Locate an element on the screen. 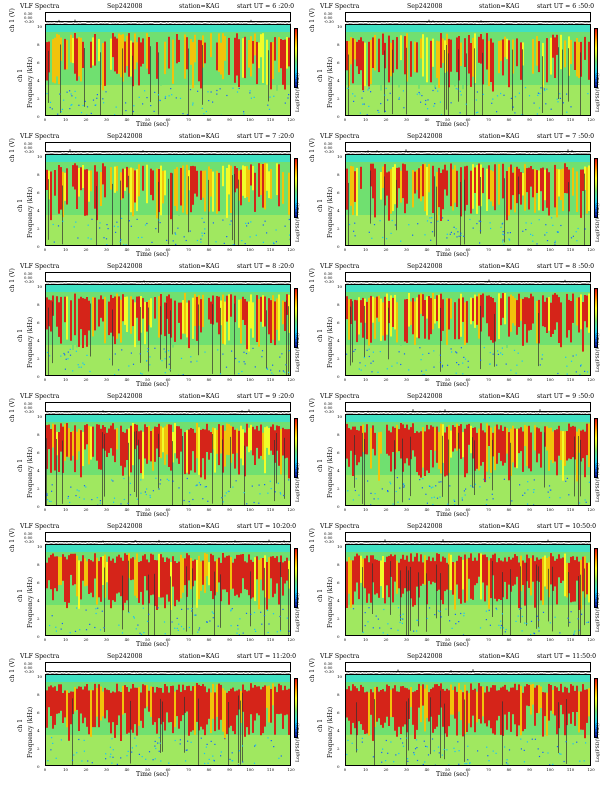  time-tick-label: 110 is located at coordinates (570, 639).